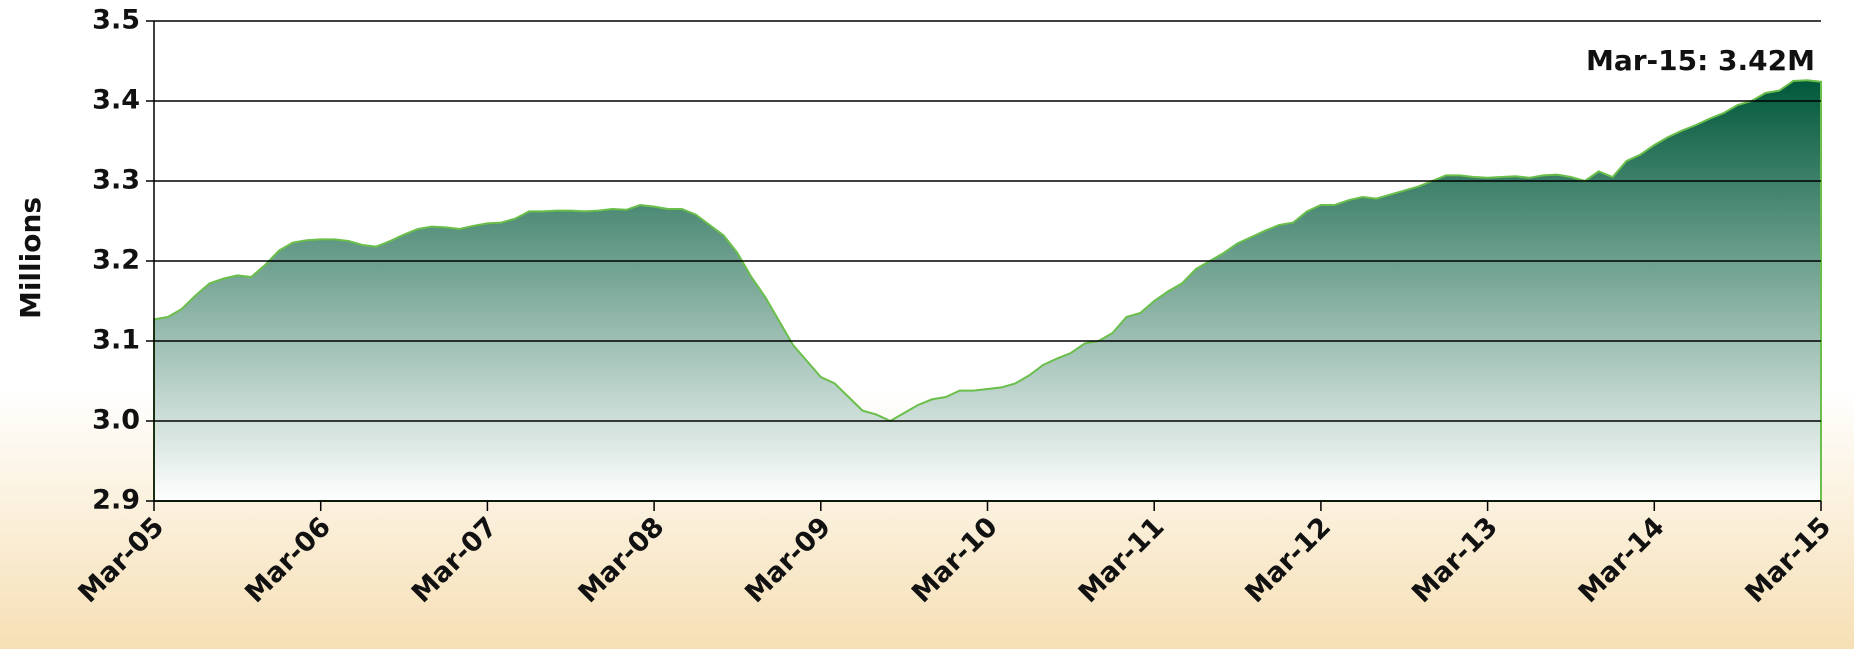  What do you see at coordinates (116, 100) in the screenshot?
I see `y-tick-label: 3.4` at bounding box center [116, 100].